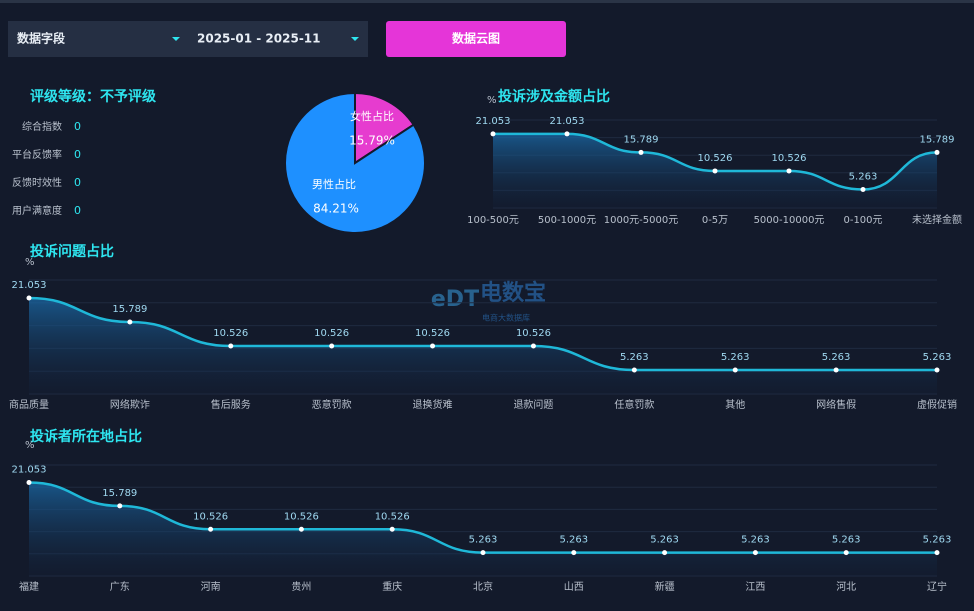 This screenshot has height=611, width=974. Describe the element at coordinates (483, 586) in the screenshot. I see `x-tick-label: 北京` at that location.